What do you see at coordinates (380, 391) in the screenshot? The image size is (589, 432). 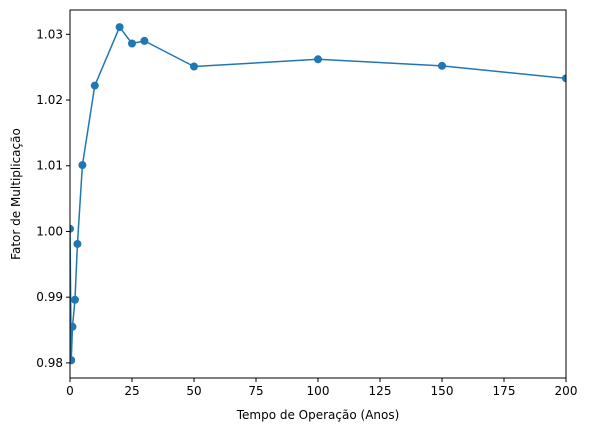 I see `x-tick-label: 125` at bounding box center [380, 391].